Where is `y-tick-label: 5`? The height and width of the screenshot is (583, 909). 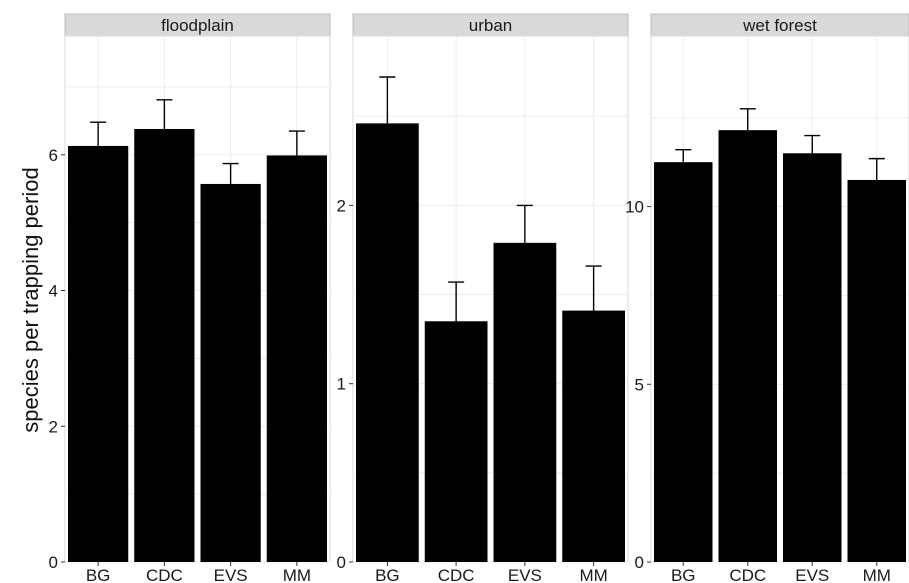 y-tick-label: 5 is located at coordinates (639, 384).